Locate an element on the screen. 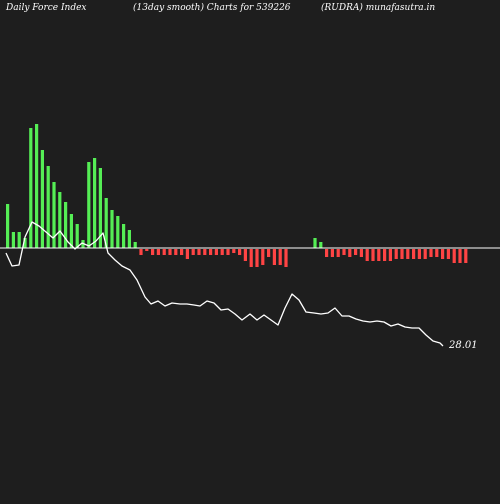 This screenshot has width=500, height=504. last-value-label: 28.01 is located at coordinates (463, 345).